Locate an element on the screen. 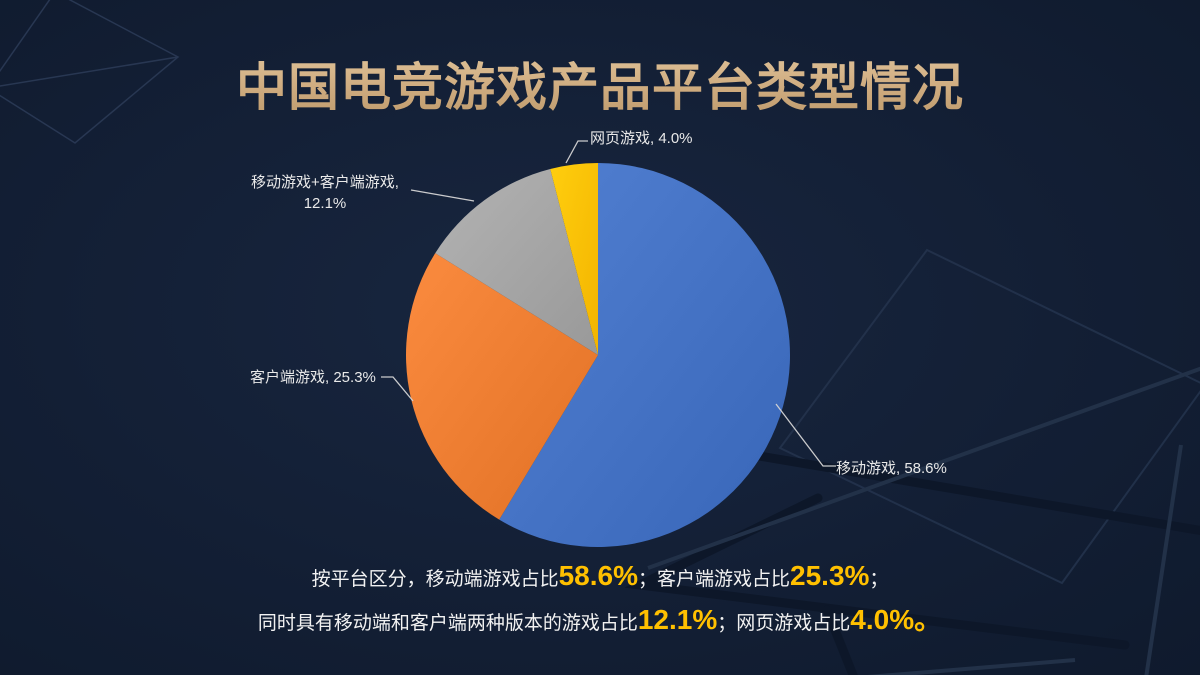  pie-label-client-games: 客户端游戏, 25.3% is located at coordinates (313, 377).